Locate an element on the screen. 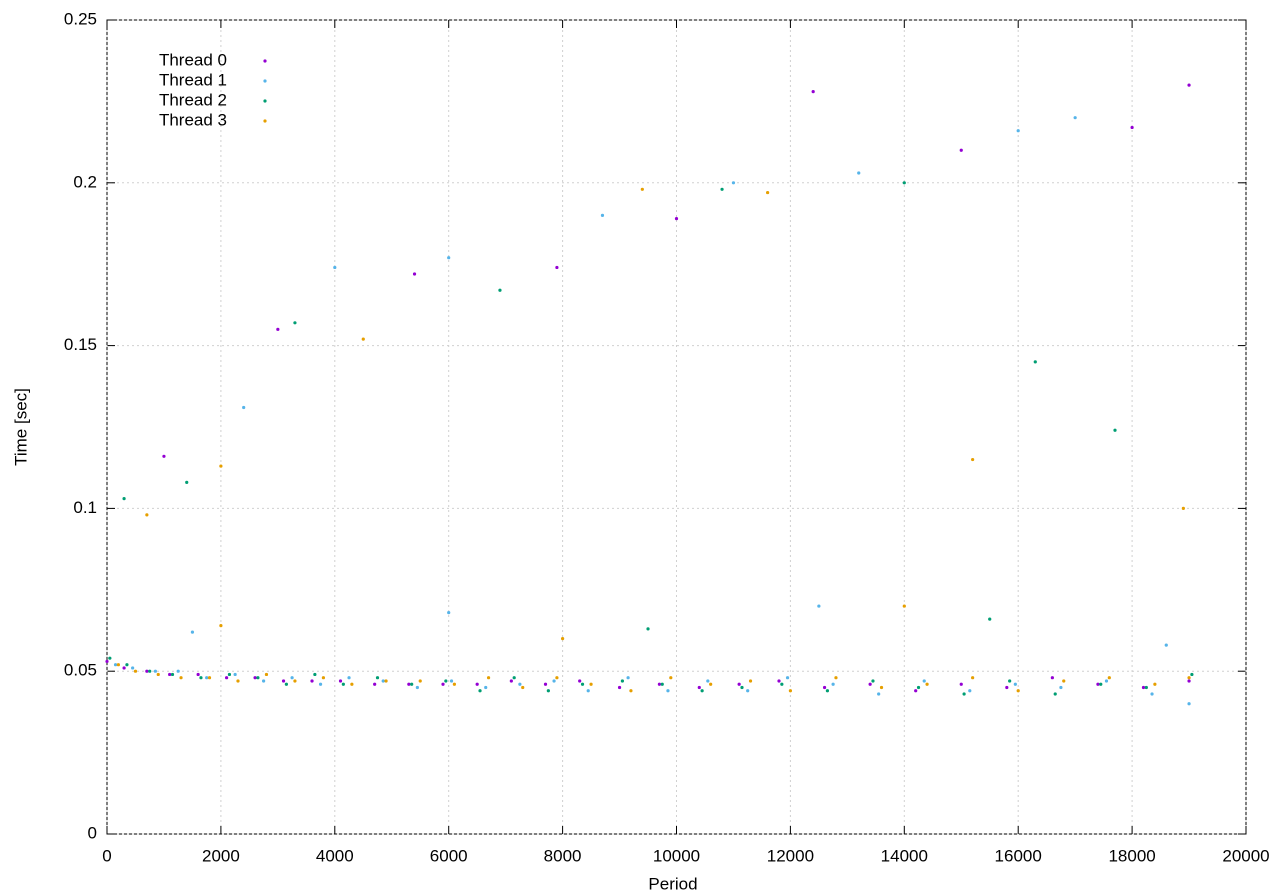 Image resolution: width=1280 pixels, height=896 pixels. x-tick-label: 18000 is located at coordinates (1131, 855).